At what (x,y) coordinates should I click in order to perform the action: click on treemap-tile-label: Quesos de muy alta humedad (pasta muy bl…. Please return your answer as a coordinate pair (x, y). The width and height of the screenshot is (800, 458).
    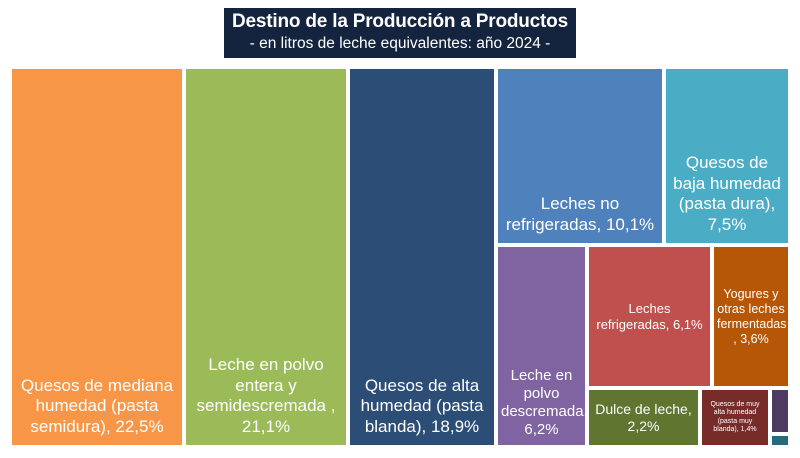
    Looking at the image, I should click on (735, 416).